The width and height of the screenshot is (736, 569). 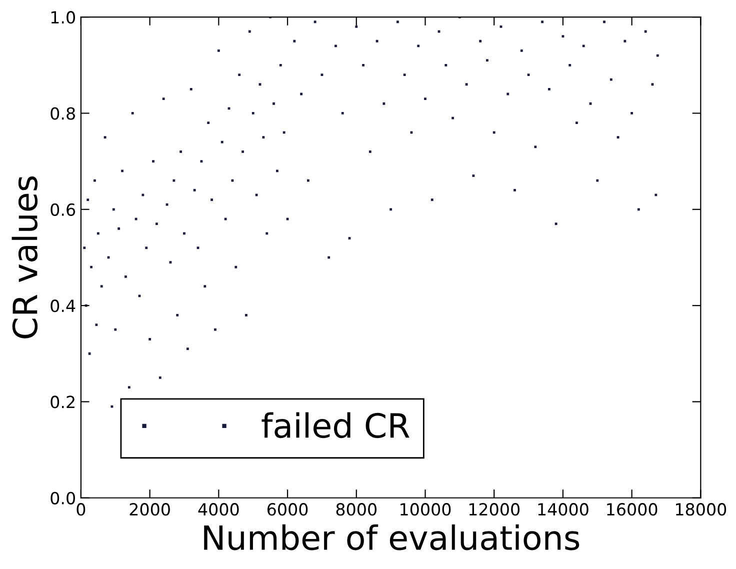 I want to click on x-tick-label: 0, so click(x=81, y=509).